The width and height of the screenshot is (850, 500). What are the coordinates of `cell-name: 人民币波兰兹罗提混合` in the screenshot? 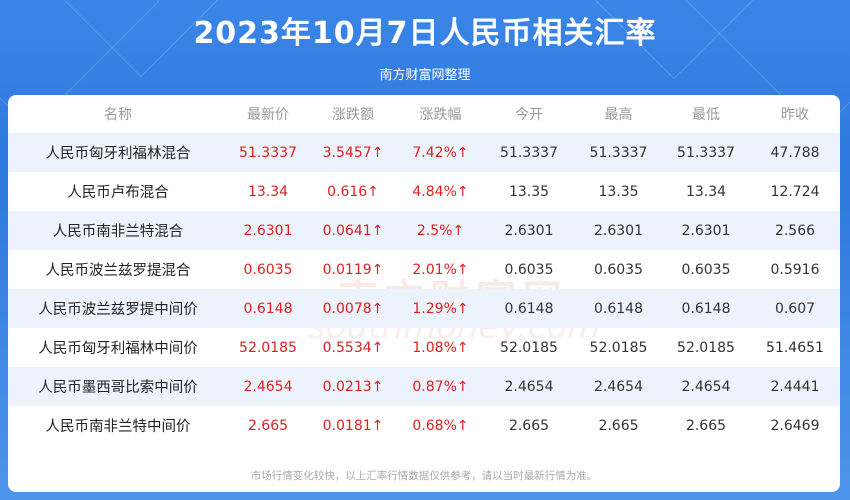 It's located at (118, 271).